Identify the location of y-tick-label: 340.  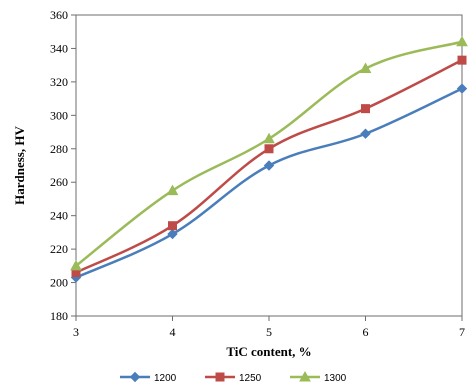
(59, 48).